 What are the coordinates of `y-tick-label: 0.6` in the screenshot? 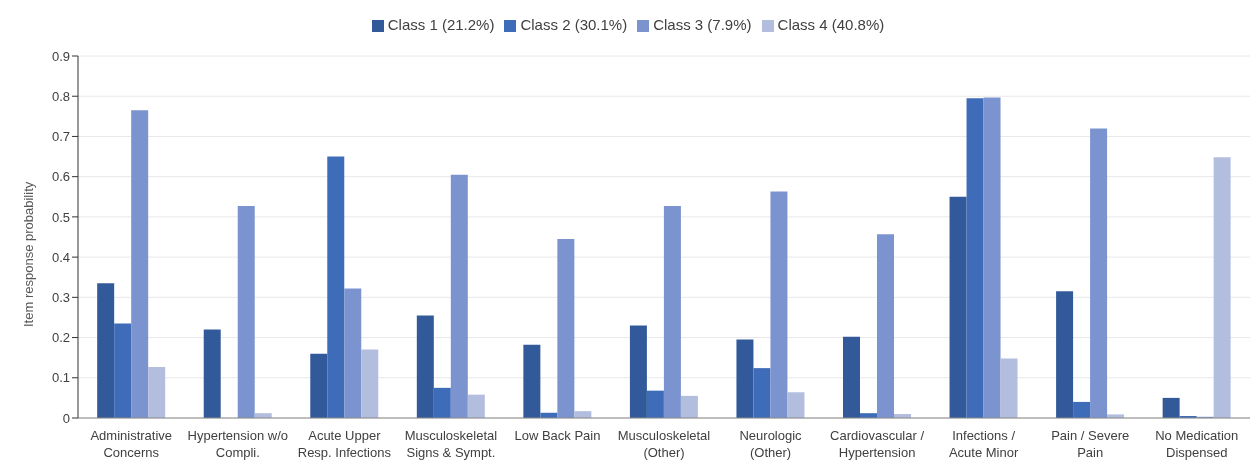 It's located at (60, 177).